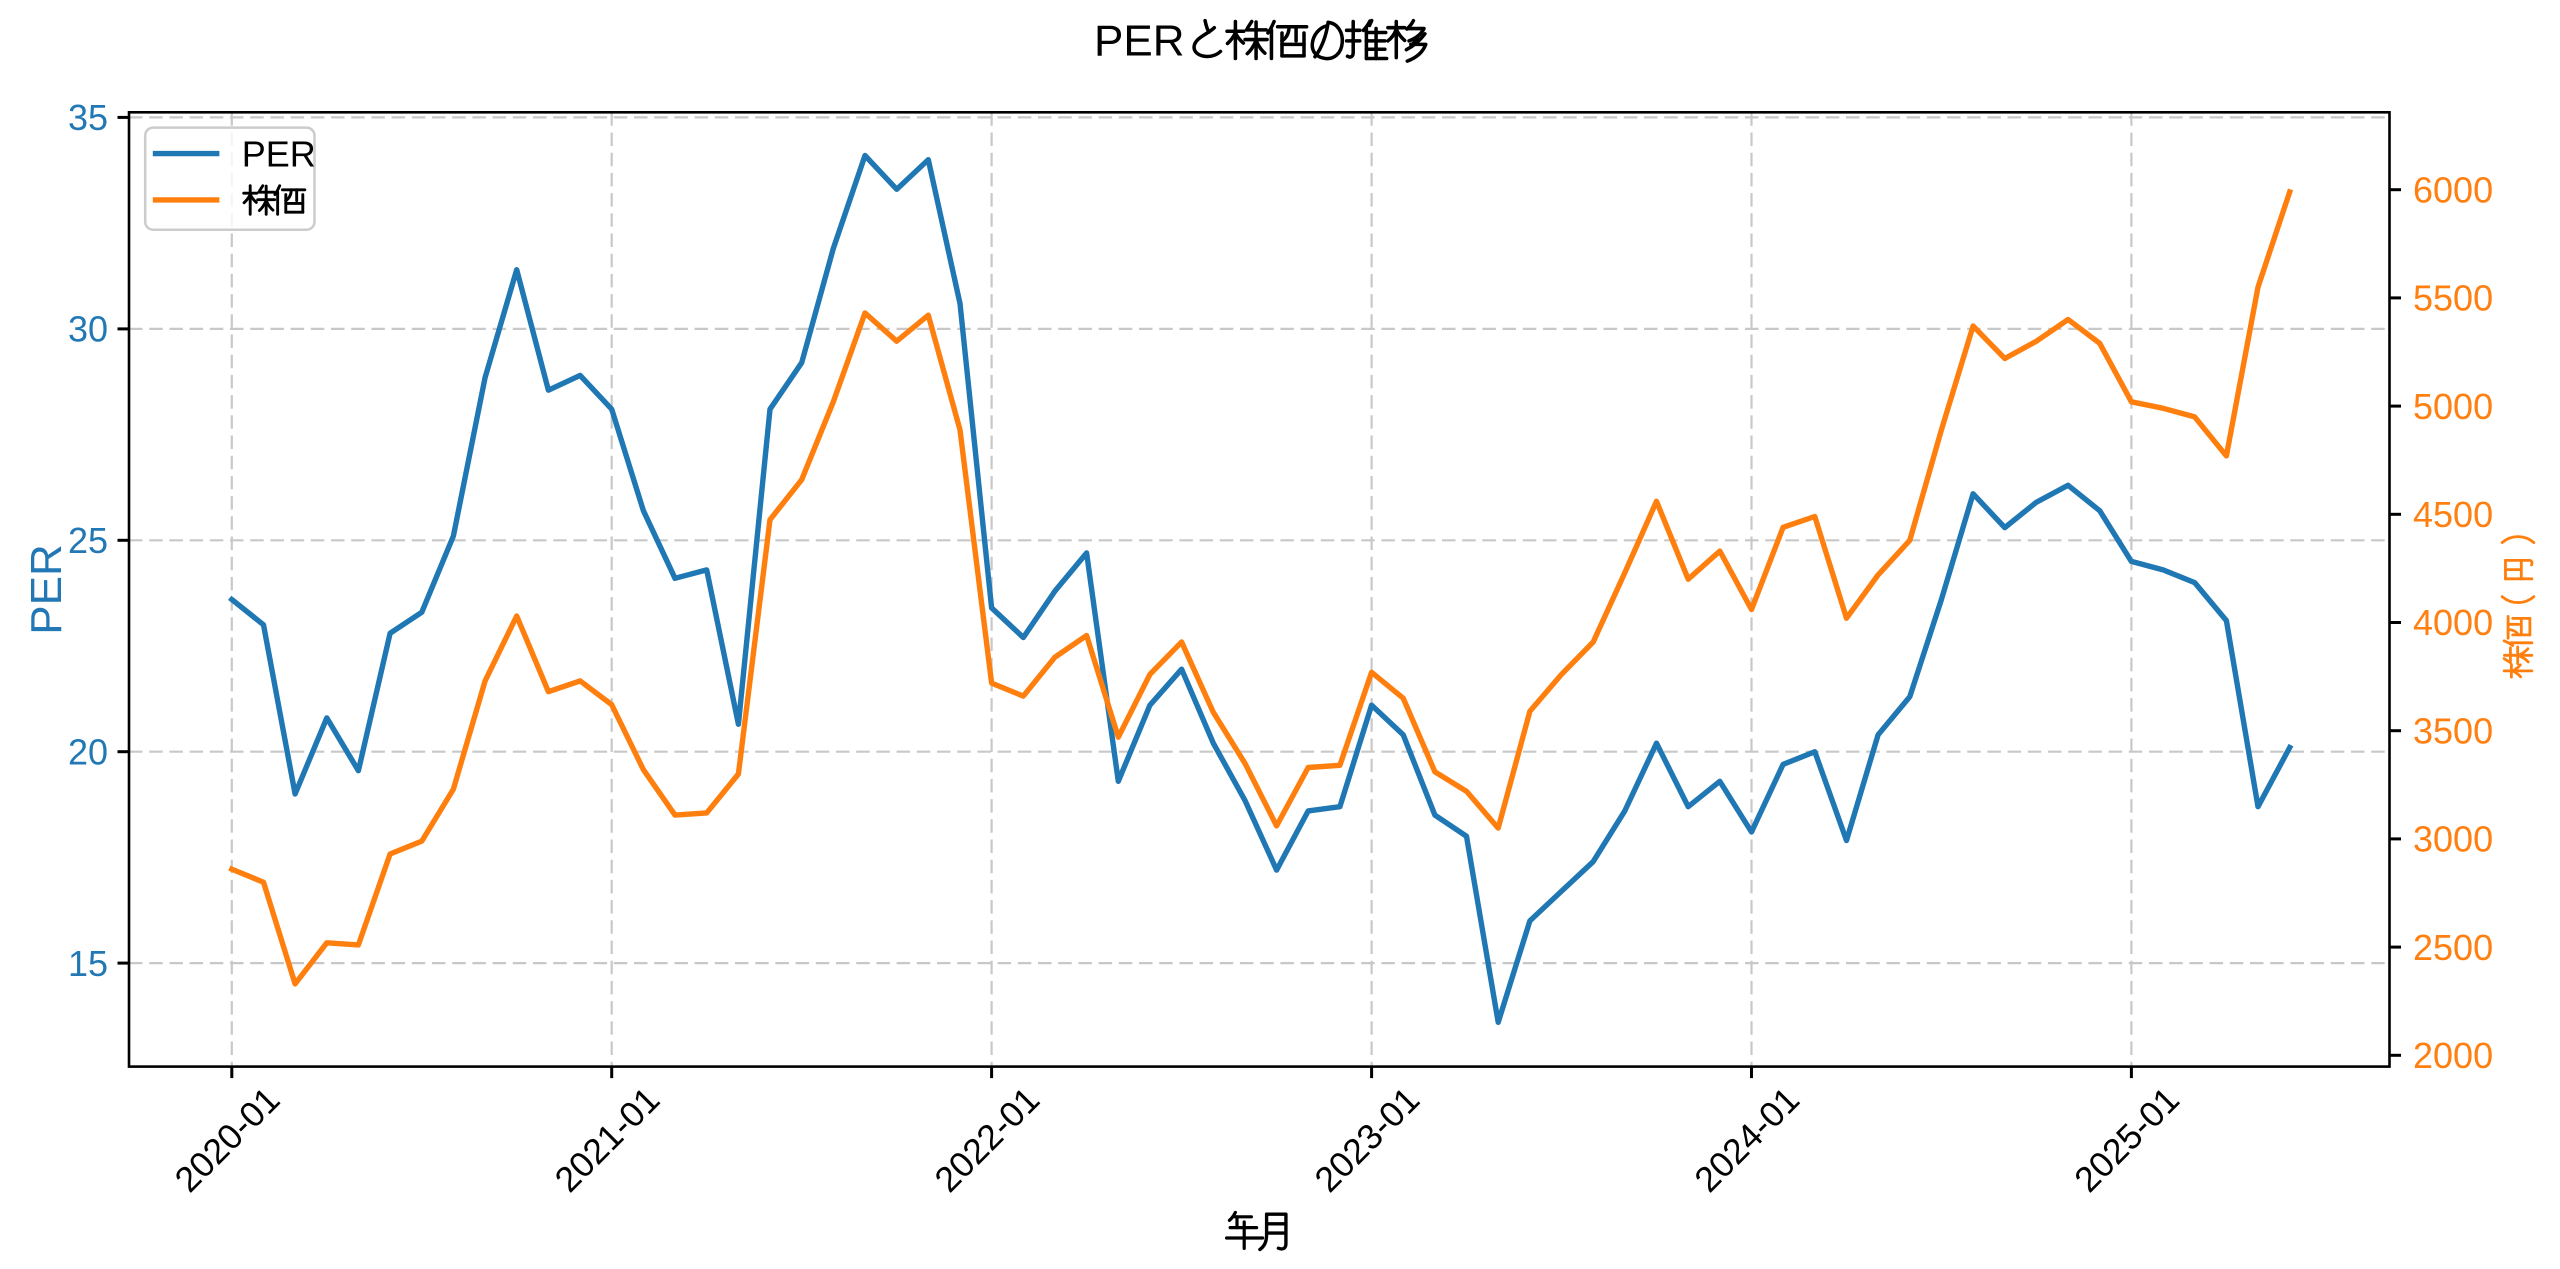  Describe the element at coordinates (2453, 189) in the screenshot. I see `svg-text: 6000` at that location.